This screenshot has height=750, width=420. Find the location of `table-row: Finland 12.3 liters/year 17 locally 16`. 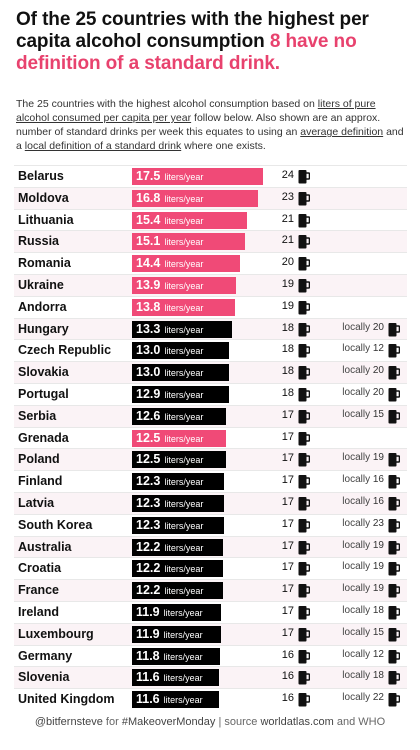

table-row: Finland 12.3 liters/year 17 locally 16 is located at coordinates (210, 481).